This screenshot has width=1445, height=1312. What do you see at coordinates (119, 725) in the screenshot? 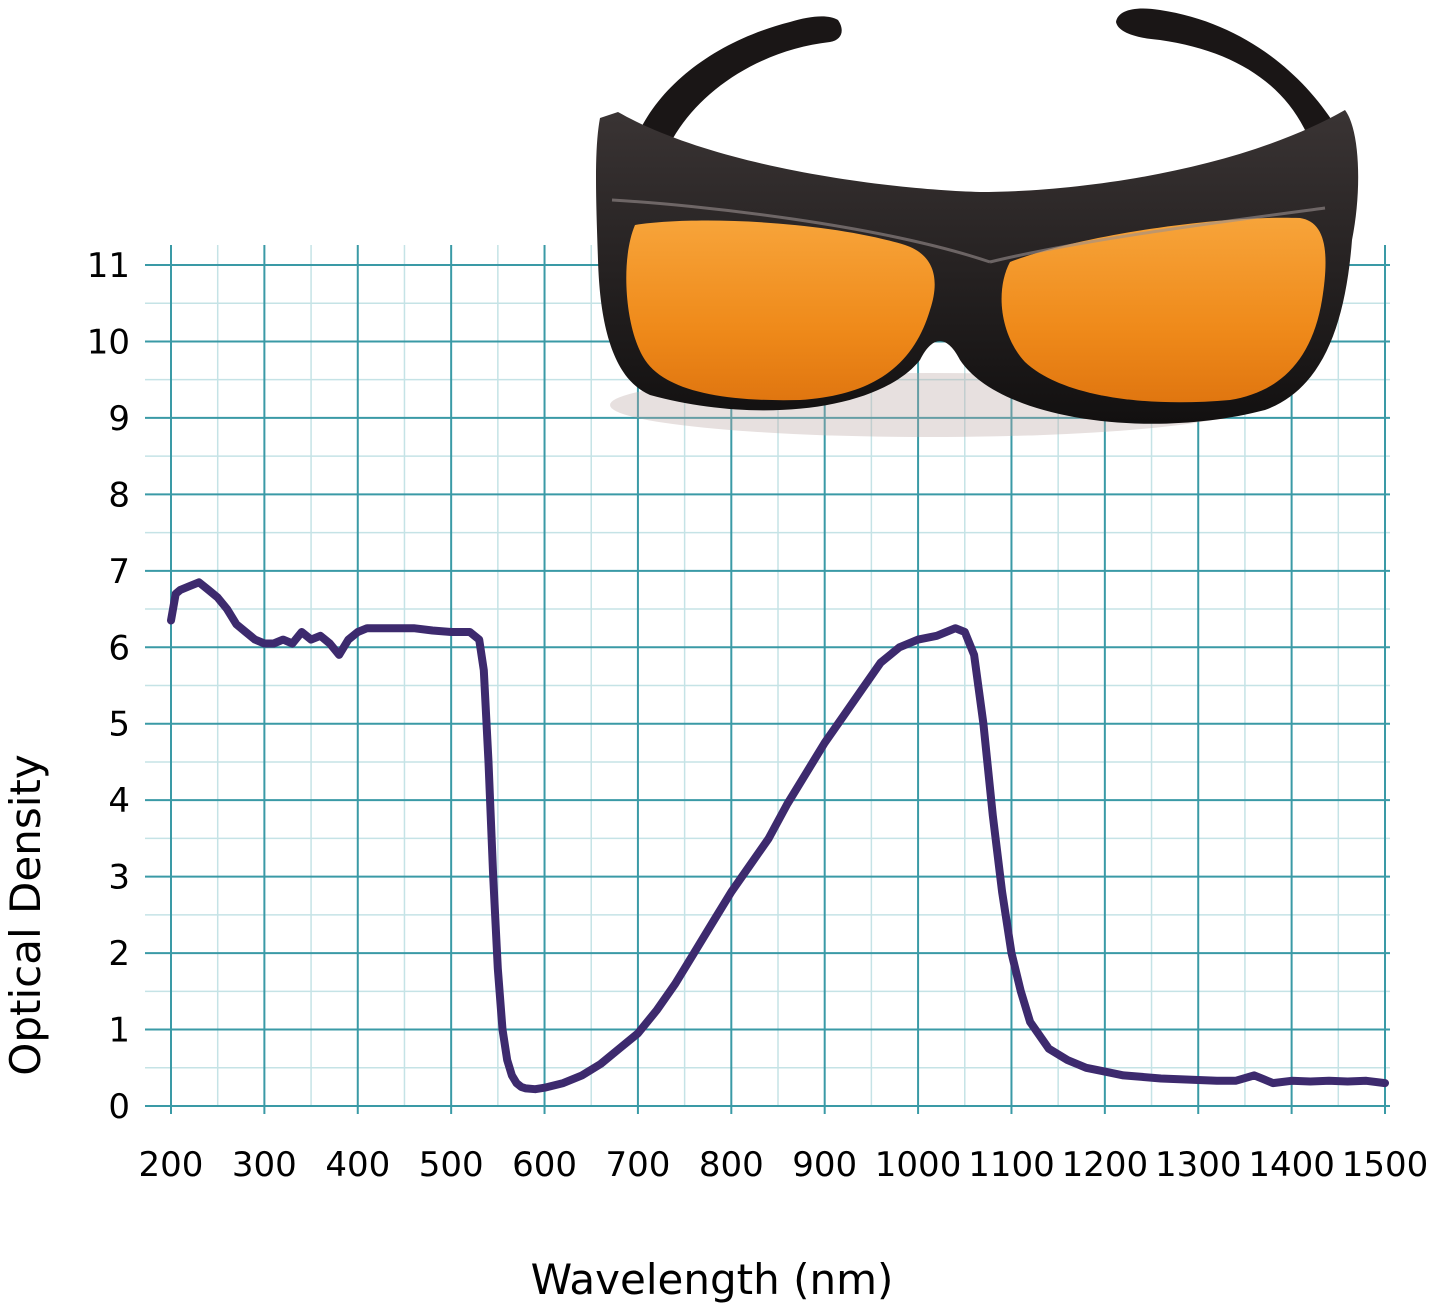
I see `y-tick-label: 5` at bounding box center [119, 725].